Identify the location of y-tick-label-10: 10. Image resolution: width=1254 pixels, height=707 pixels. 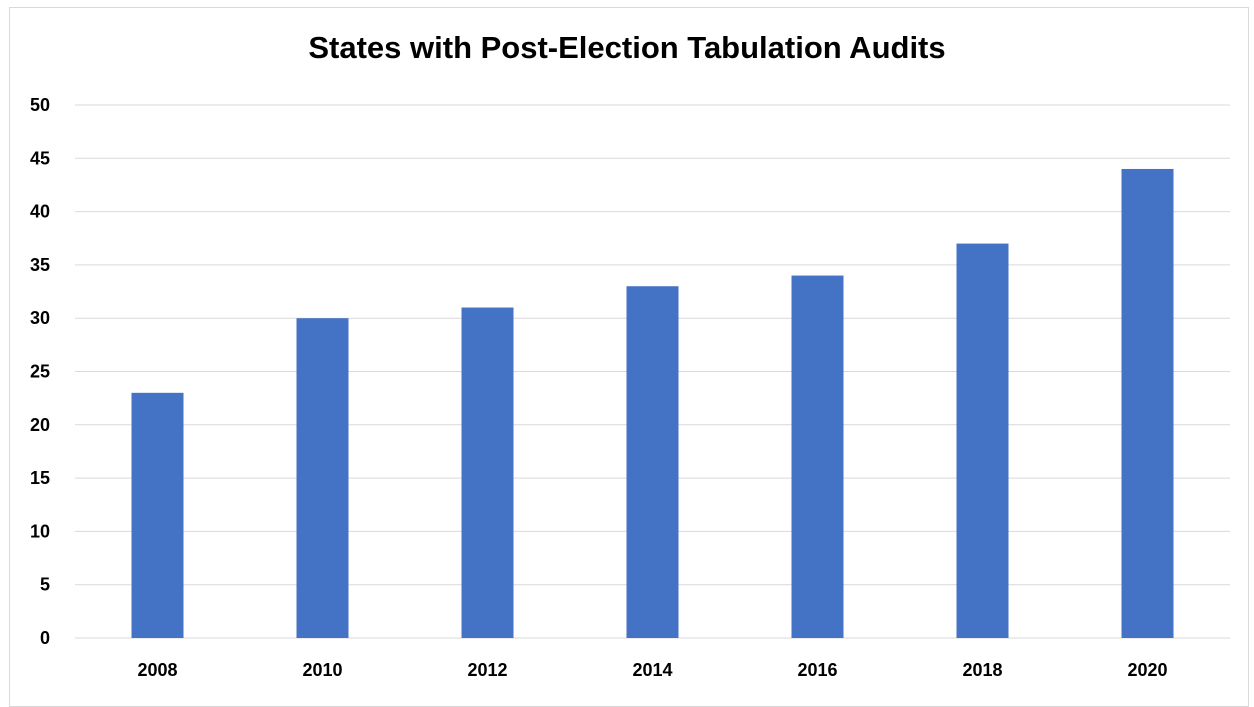
(40, 531).